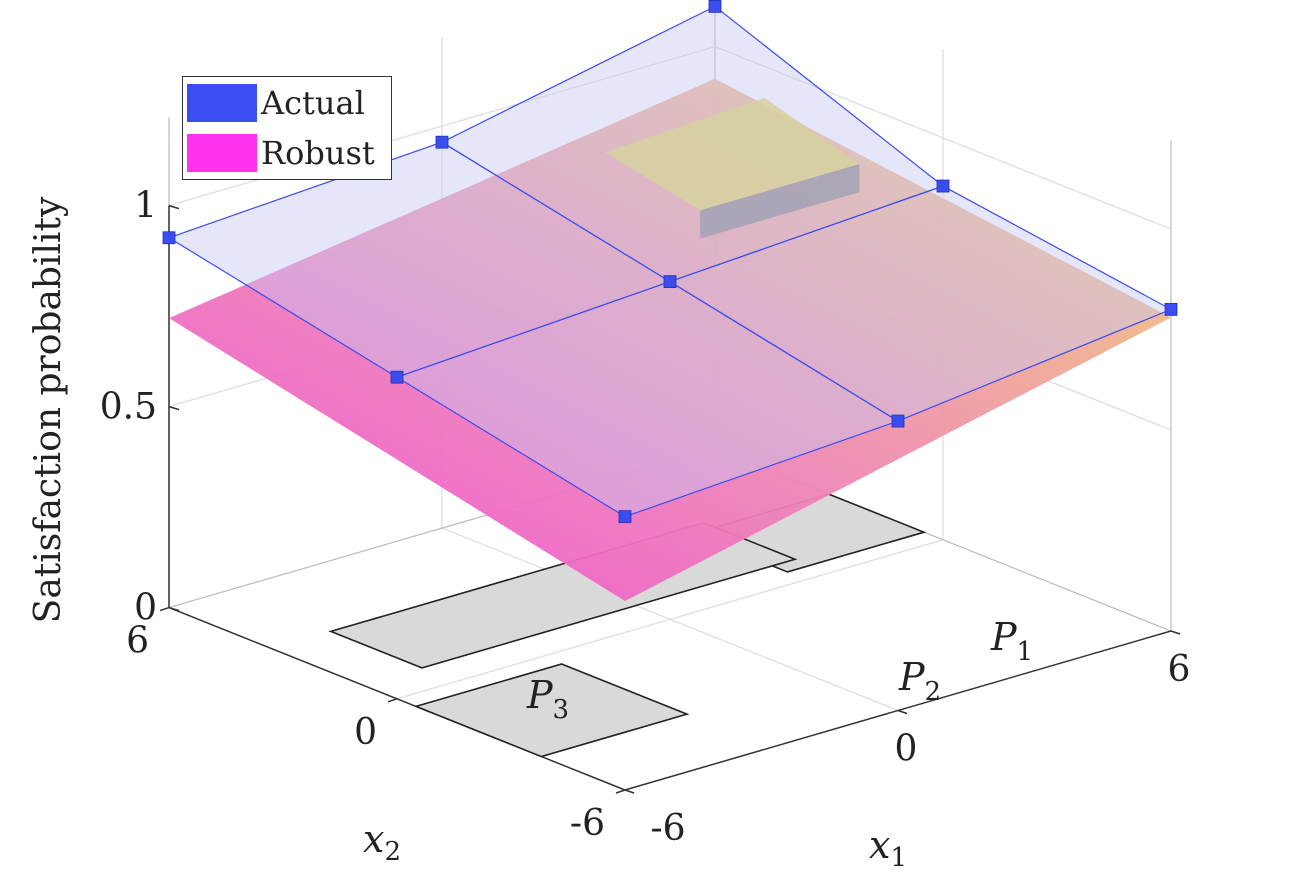 This screenshot has height=880, width=1290. I want to click on legend: Actual Robust, so click(287, 128).